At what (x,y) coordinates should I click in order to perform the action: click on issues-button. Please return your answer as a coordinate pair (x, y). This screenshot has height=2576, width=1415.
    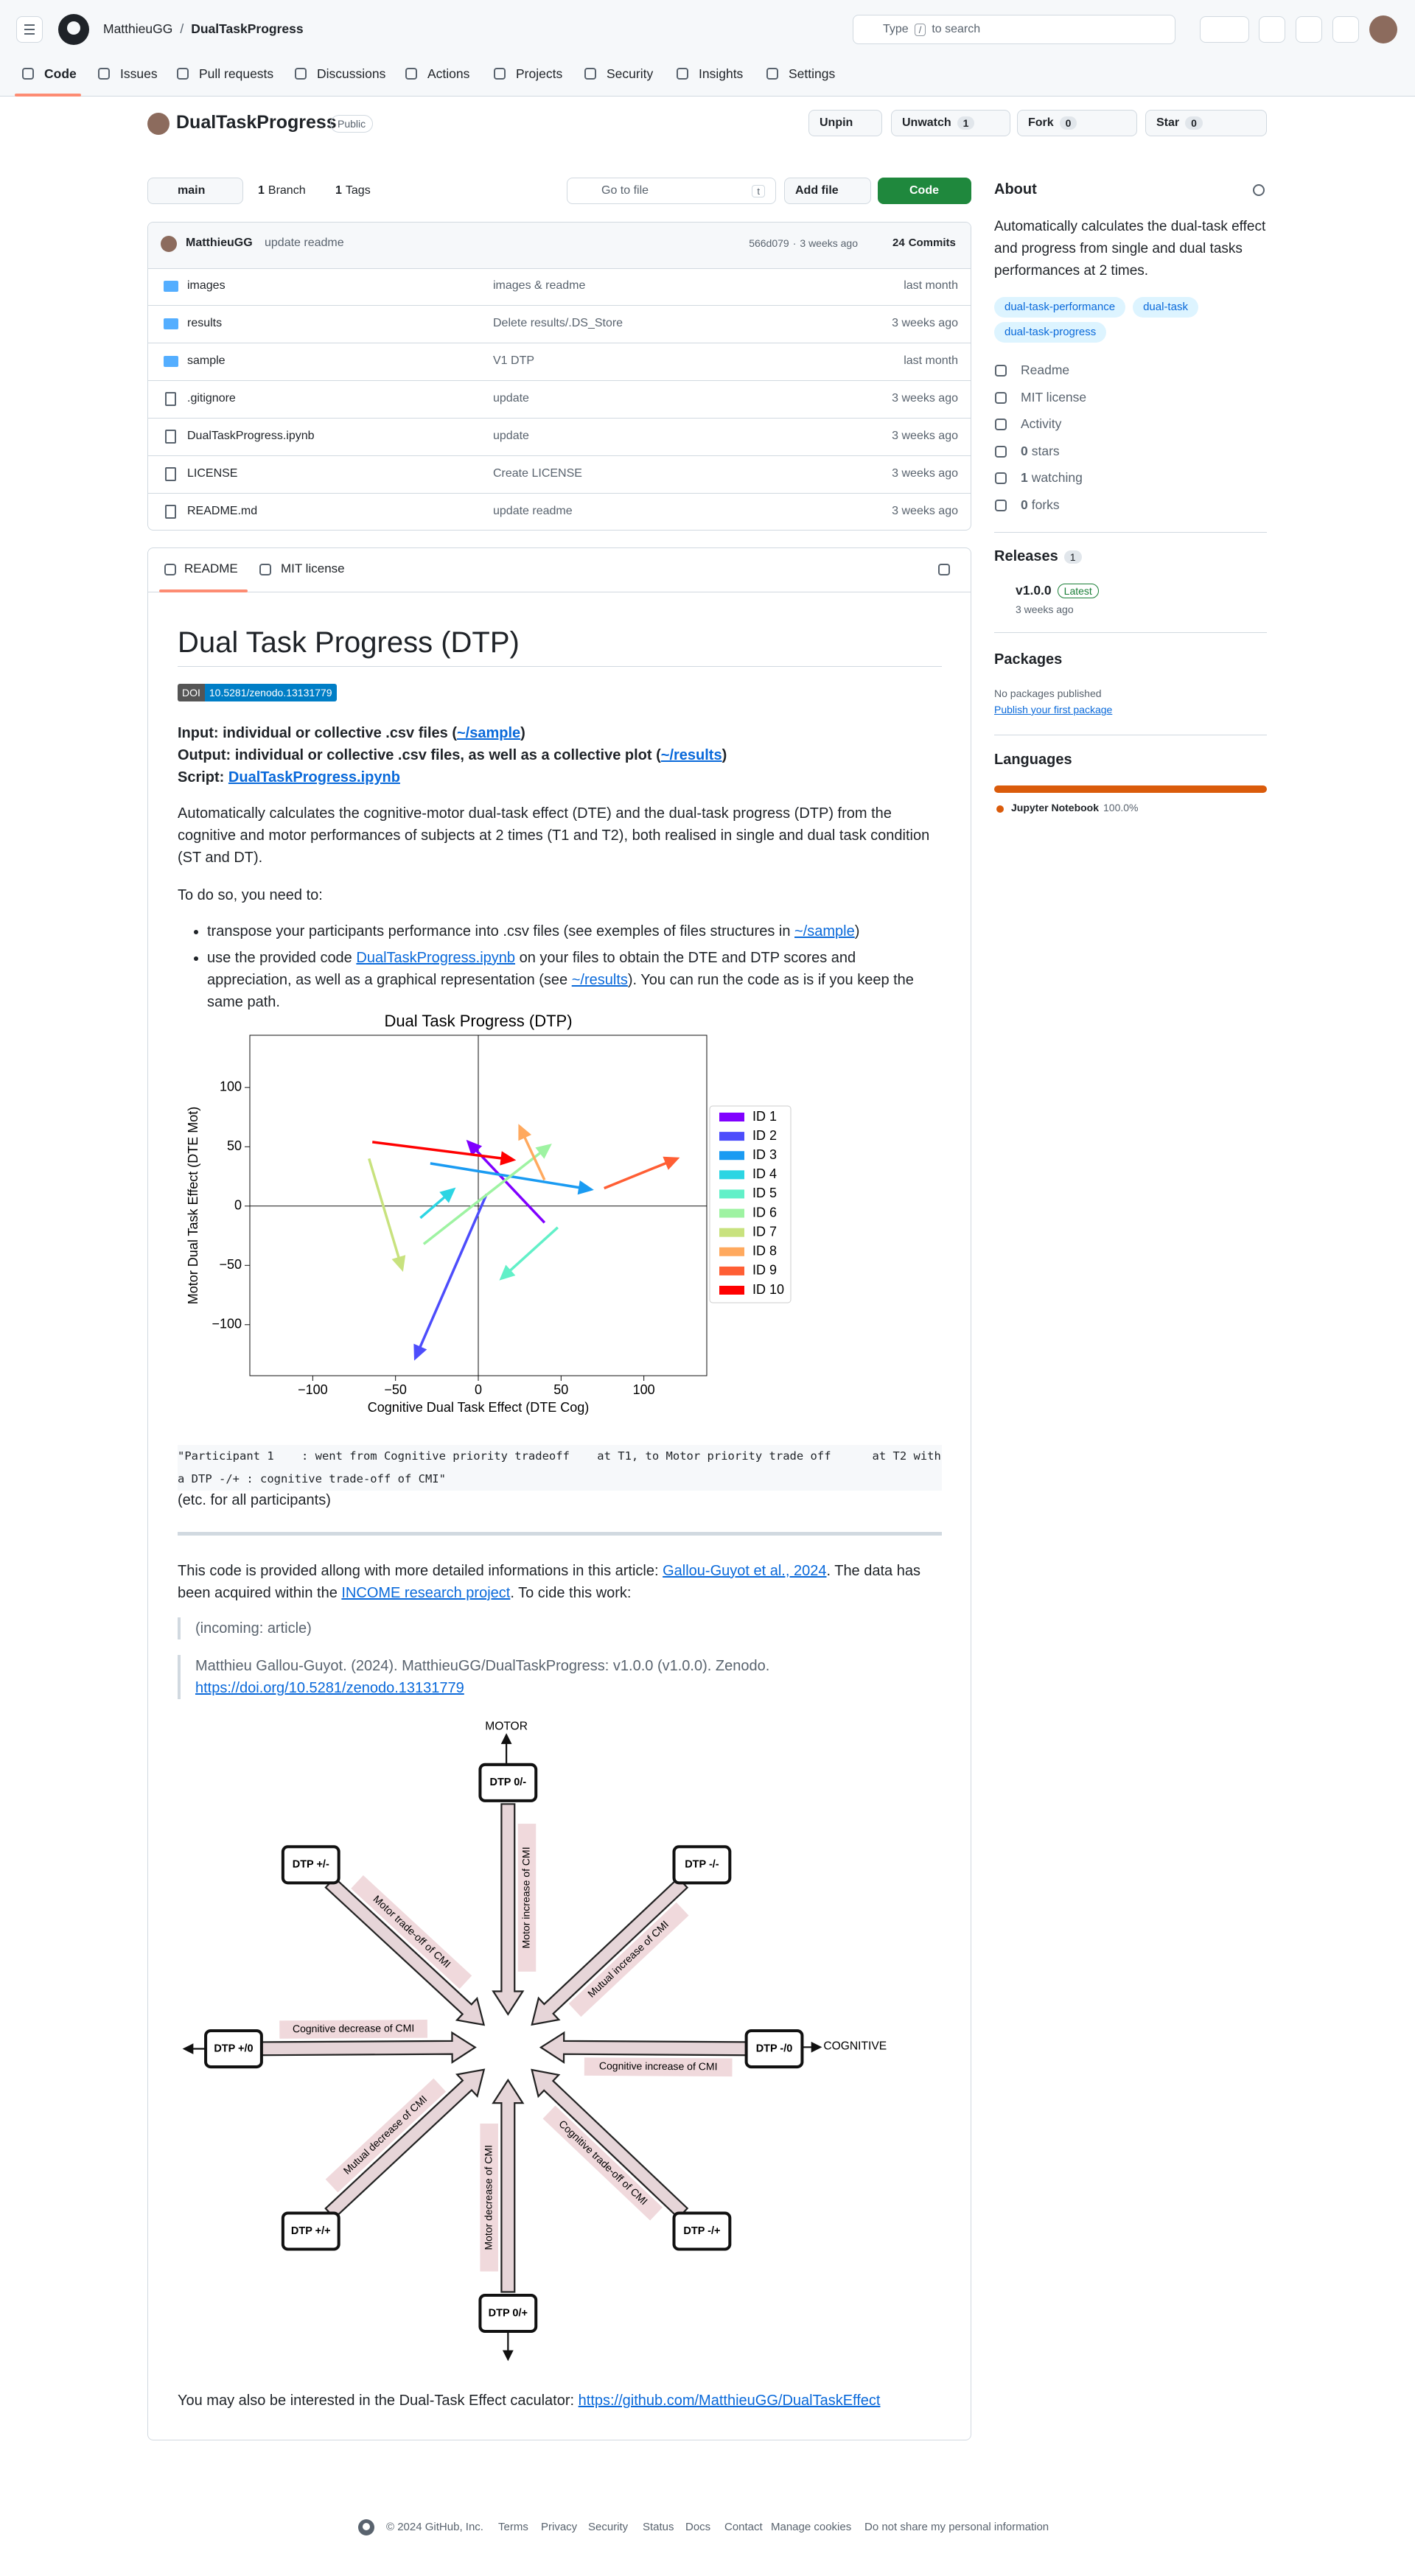
    Looking at the image, I should click on (1272, 29).